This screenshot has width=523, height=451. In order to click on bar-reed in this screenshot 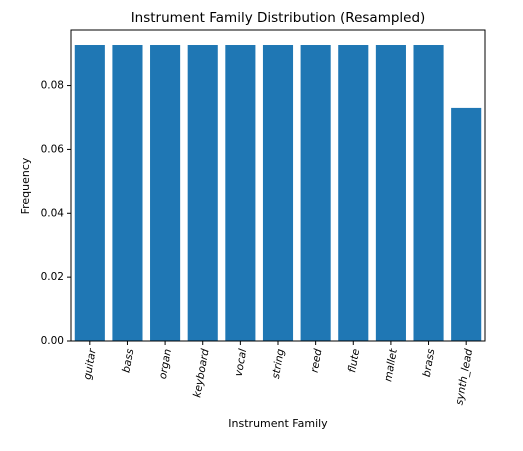, I will do `click(315, 193)`.